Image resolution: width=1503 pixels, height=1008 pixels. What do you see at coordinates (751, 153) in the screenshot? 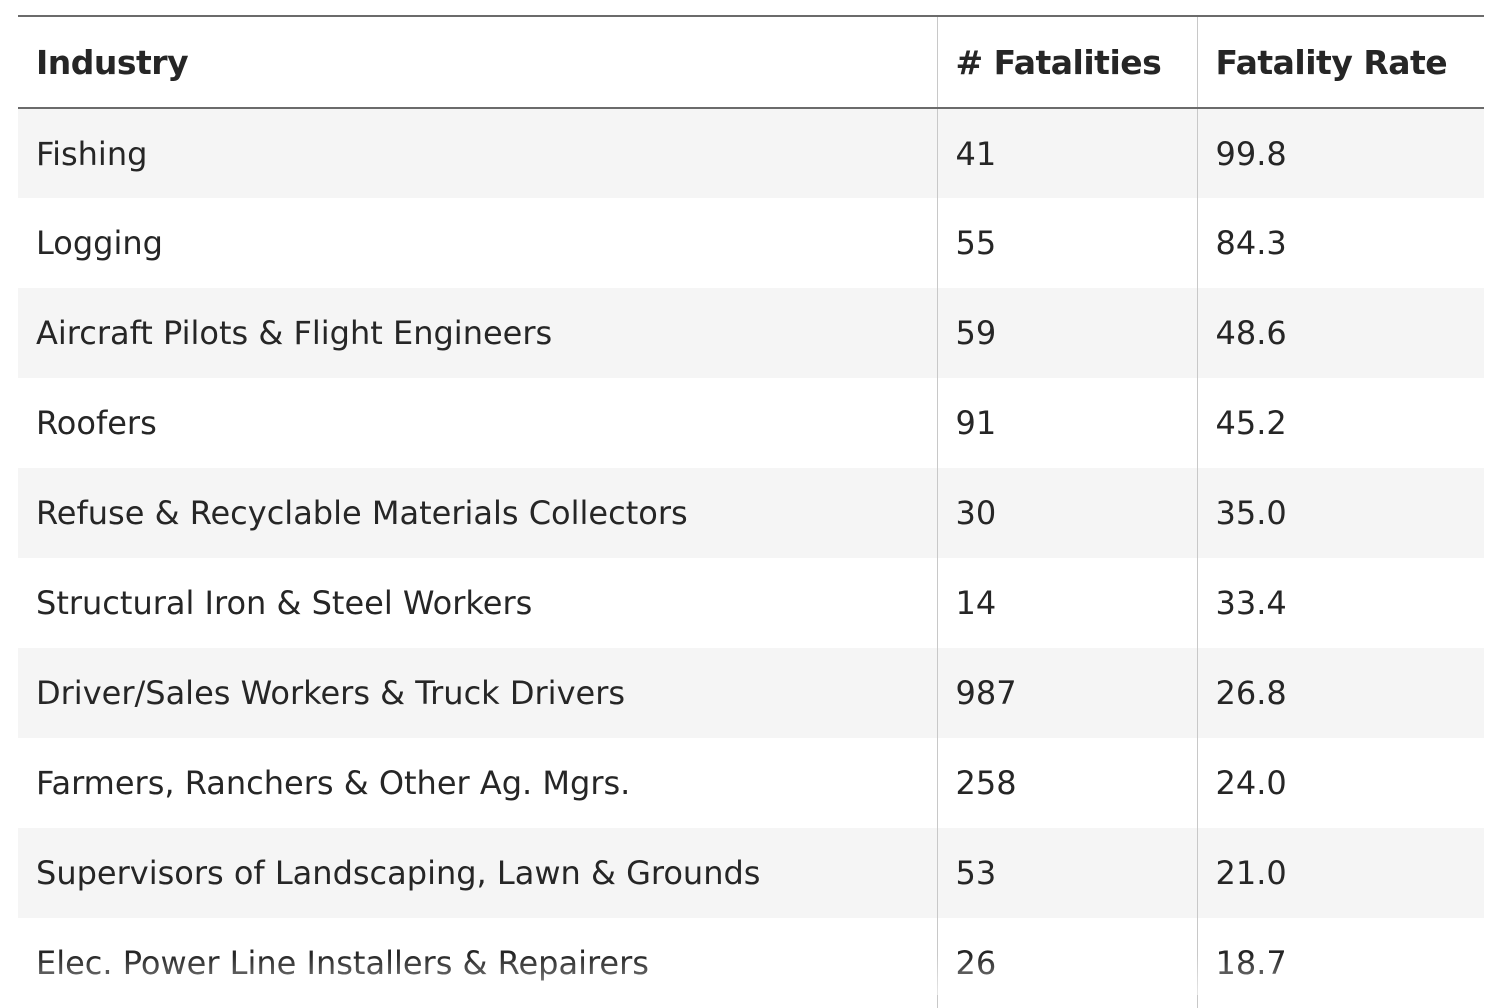
I see `table-row: Fishing 41 99.8` at bounding box center [751, 153].